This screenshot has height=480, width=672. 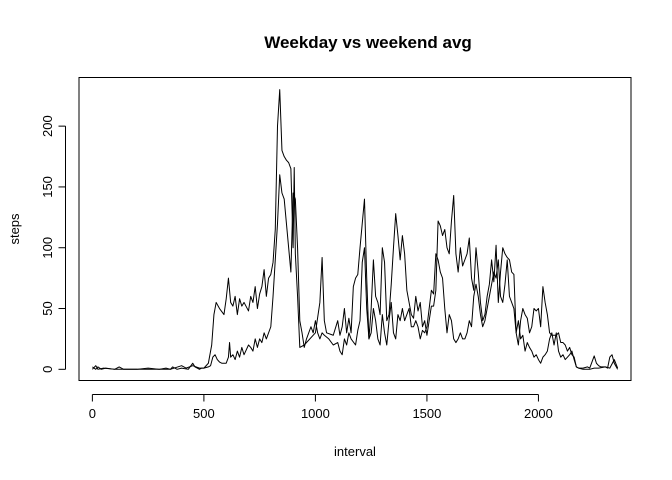 What do you see at coordinates (204, 413) in the screenshot?
I see `x-tick-label: 500` at bounding box center [204, 413].